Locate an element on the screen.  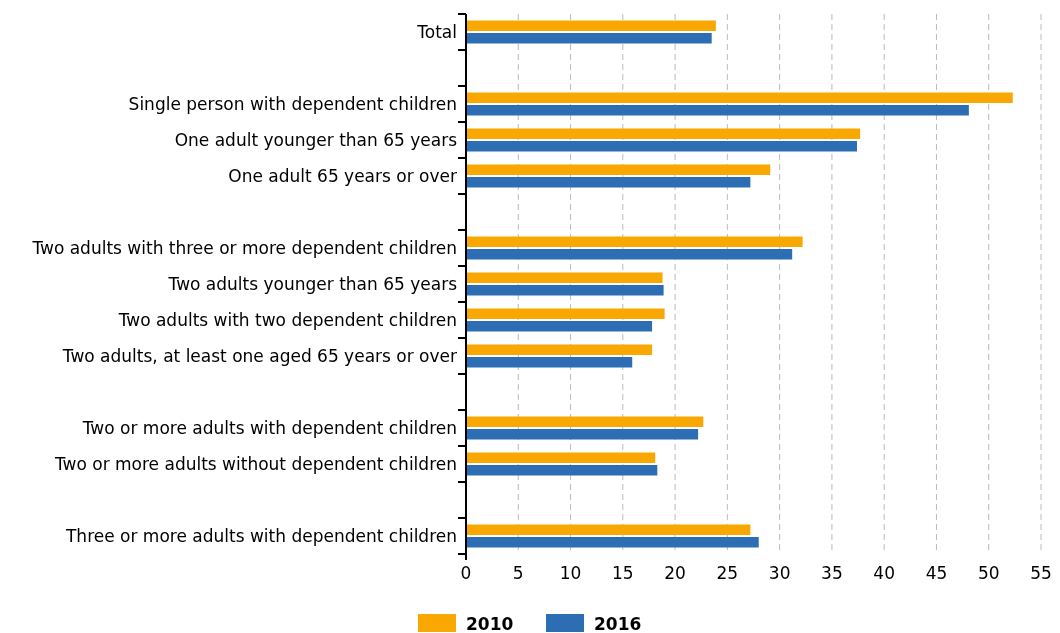
x-tick-label: 40 is located at coordinates (884, 573).